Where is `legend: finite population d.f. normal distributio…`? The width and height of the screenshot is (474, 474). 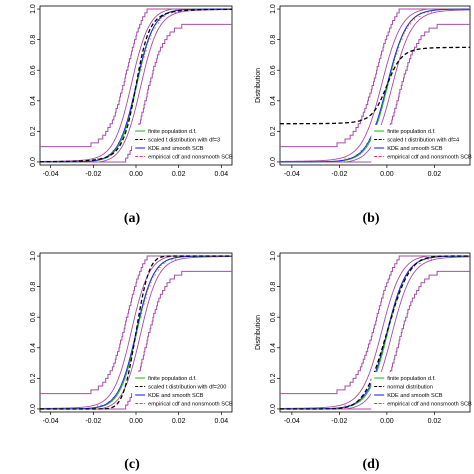
legend: finite population d.f. normal distributio… is located at coordinates (421, 391).